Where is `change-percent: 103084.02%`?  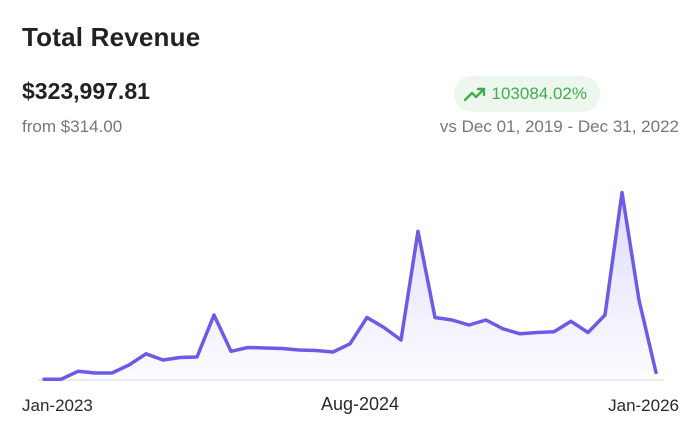
change-percent: 103084.02% is located at coordinates (539, 93).